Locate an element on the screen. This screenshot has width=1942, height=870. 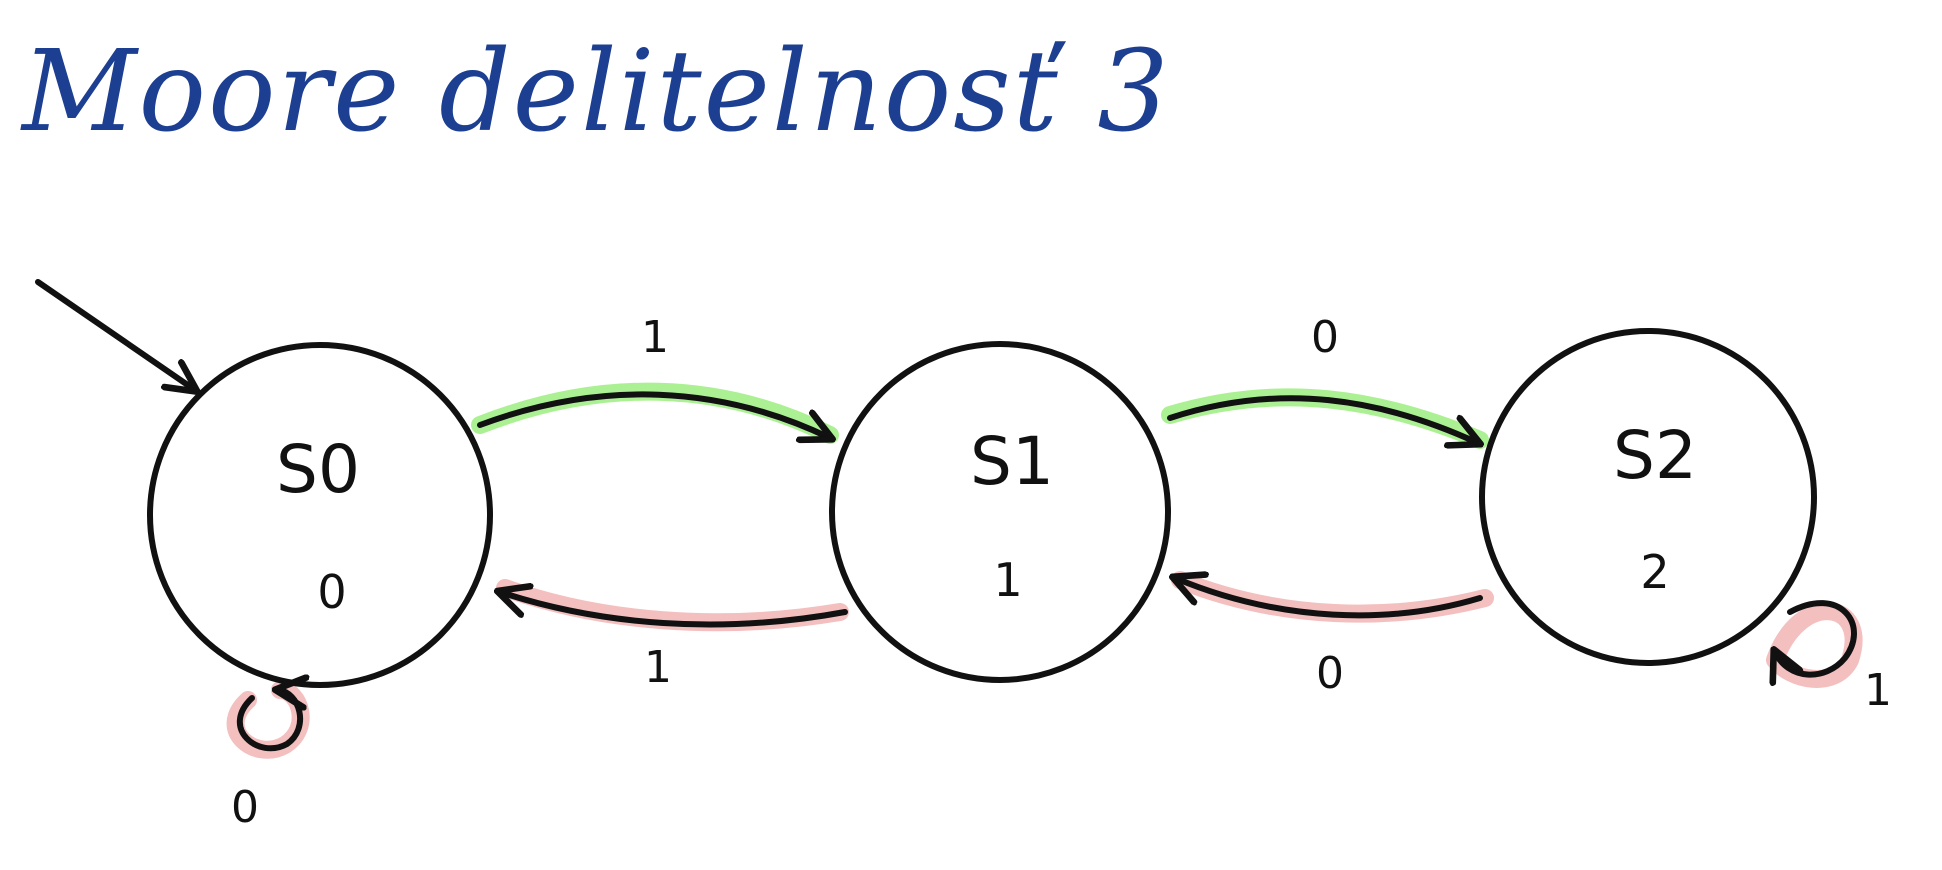
edge-s2-to-s1 is located at coordinates (1329, 598).